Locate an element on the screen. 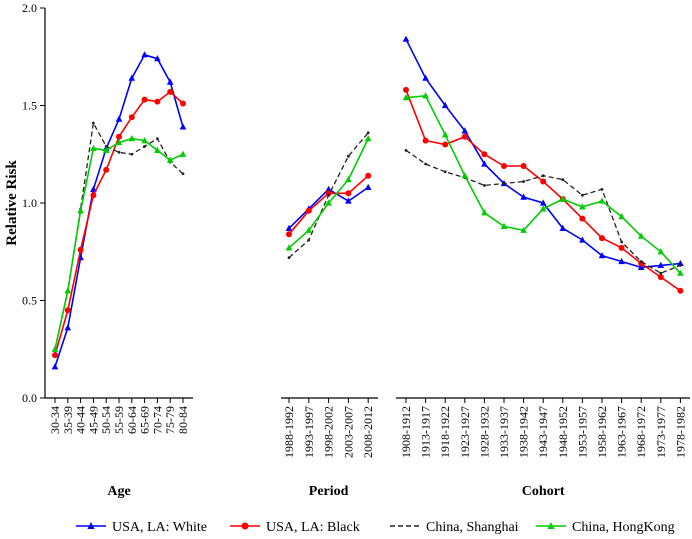 The image size is (692, 539). x-tick-label: 1973-1977 is located at coordinates (661, 432).